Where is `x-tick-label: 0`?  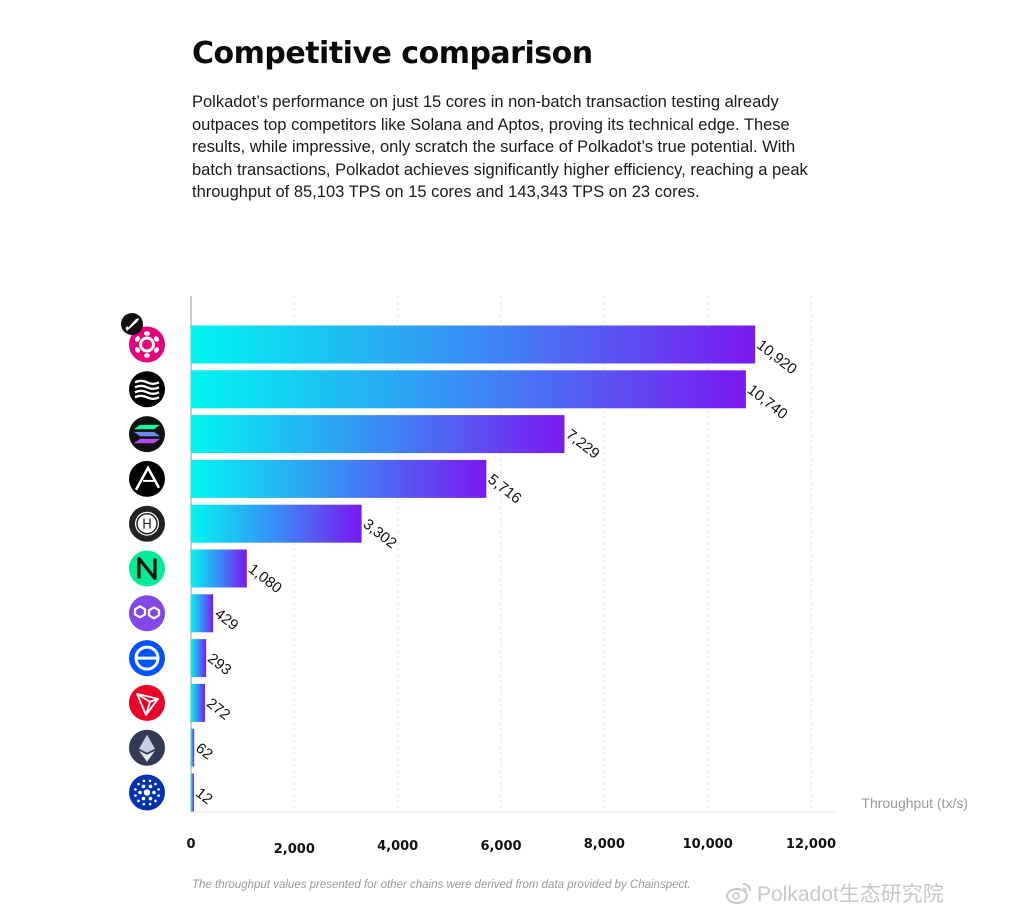 x-tick-label: 0 is located at coordinates (190, 844).